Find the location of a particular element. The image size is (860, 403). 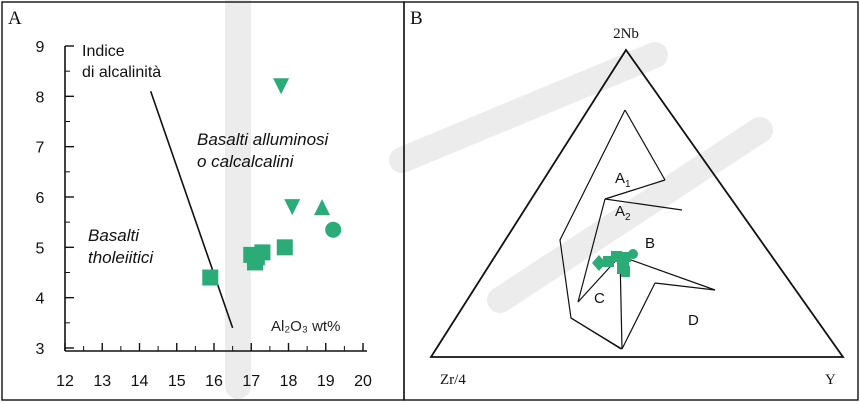

panel-a-letter: A is located at coordinates (15, 18).